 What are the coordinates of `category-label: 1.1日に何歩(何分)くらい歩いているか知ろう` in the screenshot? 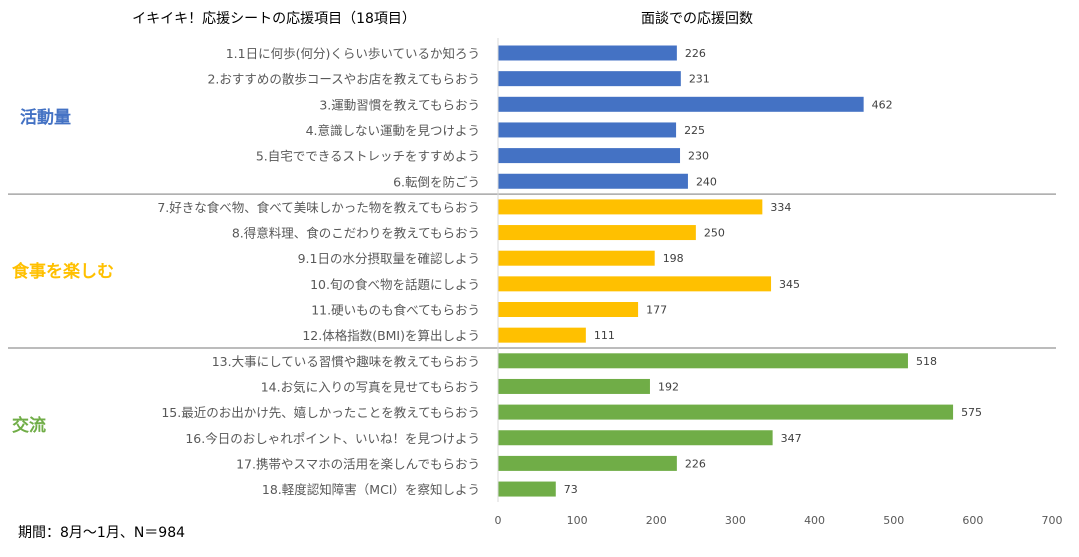 It's located at (353, 53).